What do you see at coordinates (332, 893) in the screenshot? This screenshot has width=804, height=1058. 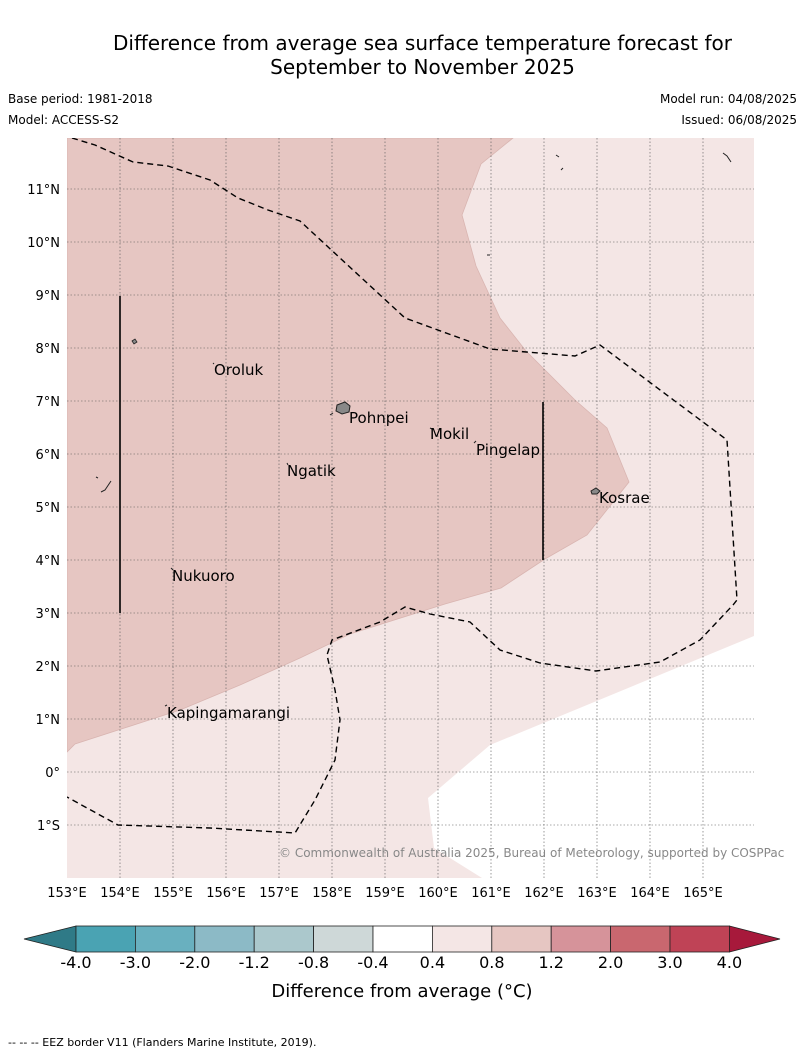 I see `lon-tick-label: 158°E` at bounding box center [332, 893].